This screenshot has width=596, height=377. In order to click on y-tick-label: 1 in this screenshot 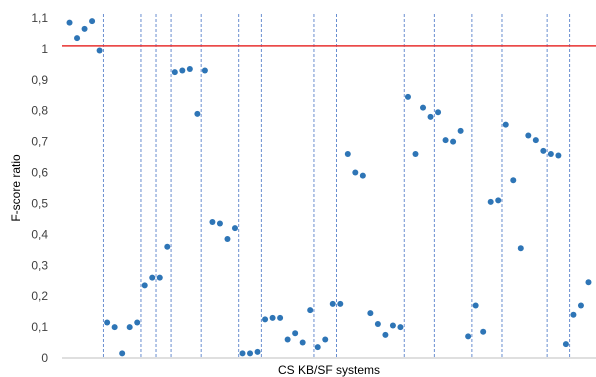, I will do `click(44, 49)`.